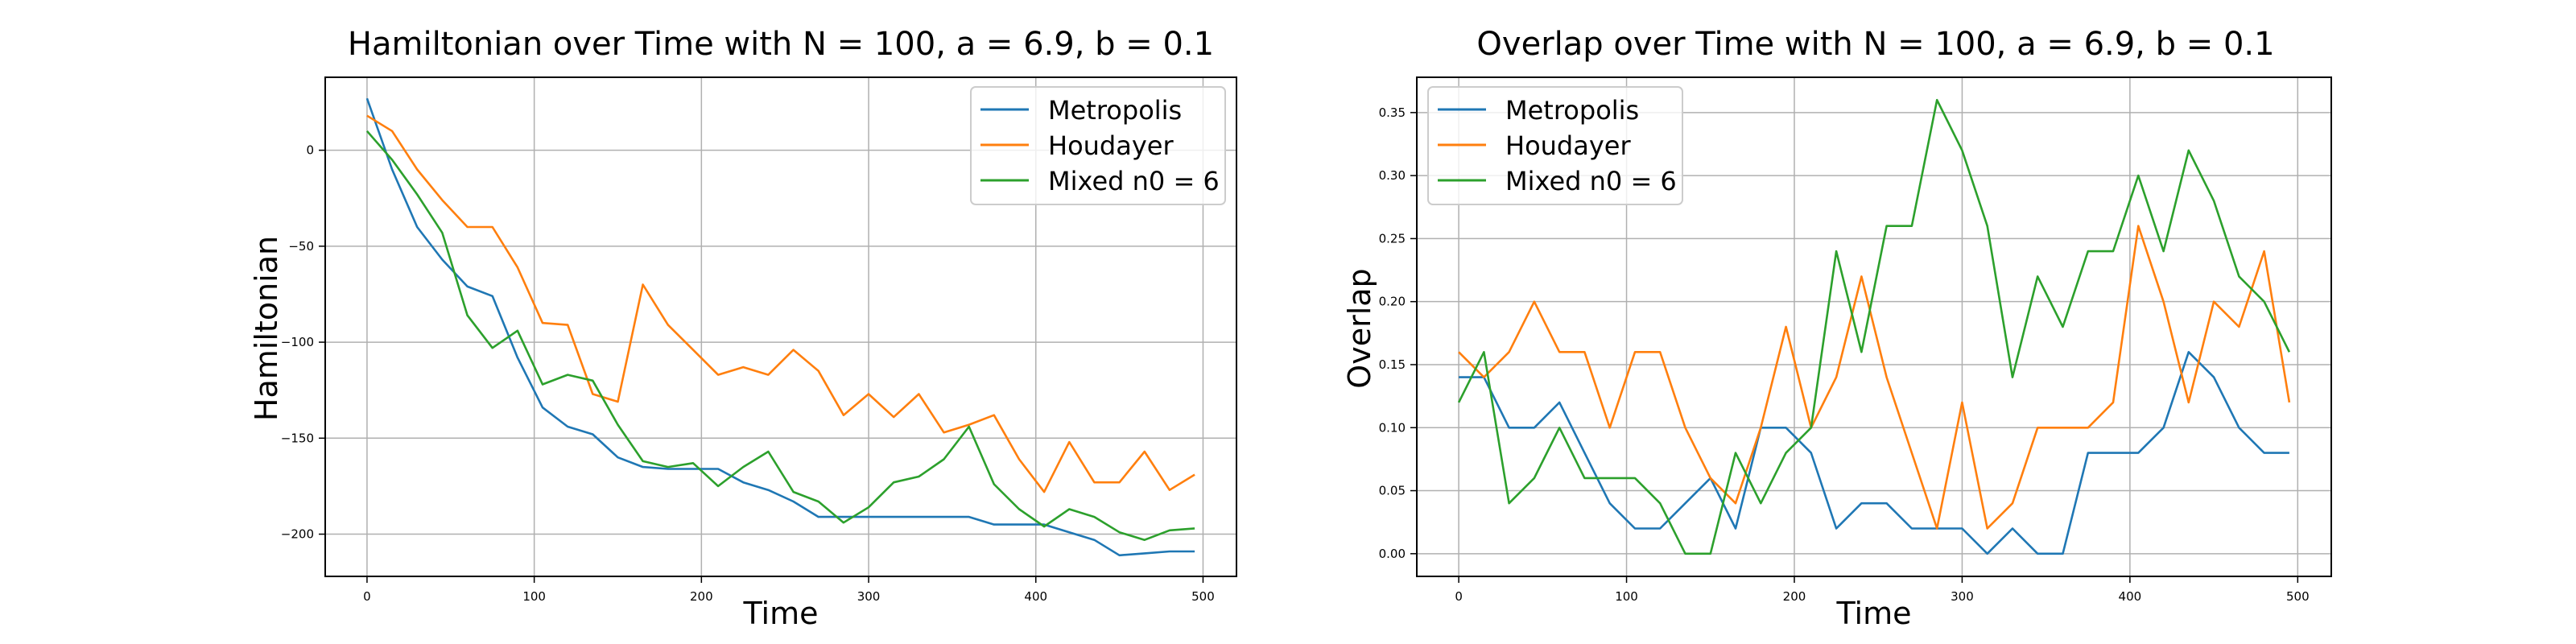 Image resolution: width=2576 pixels, height=644 pixels. I want to click on overlap-y-tick-label: 0.35, so click(1392, 112).